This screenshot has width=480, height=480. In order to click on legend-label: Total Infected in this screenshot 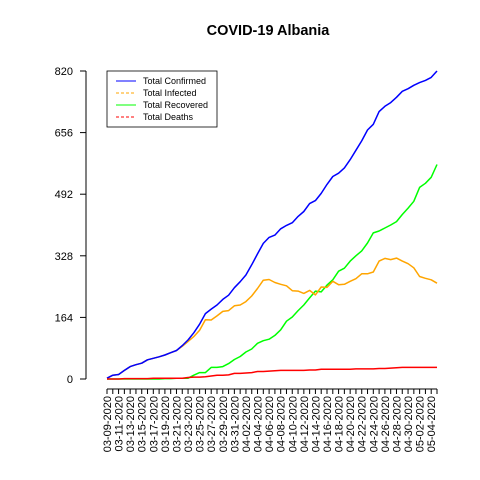, I will do `click(170, 93)`.